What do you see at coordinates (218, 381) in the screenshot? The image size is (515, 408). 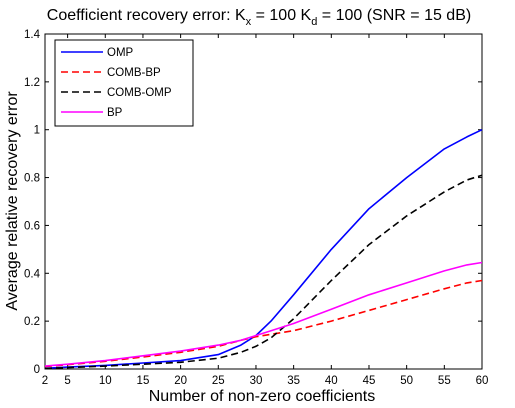 I see `x-tick-label: 25` at bounding box center [218, 381].